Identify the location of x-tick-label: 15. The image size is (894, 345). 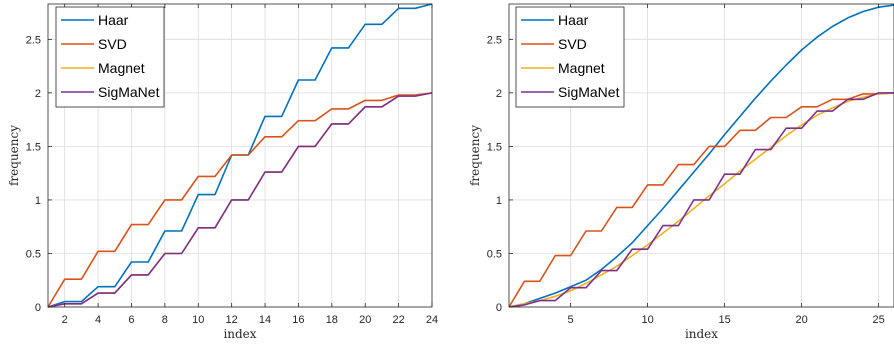
(724, 320).